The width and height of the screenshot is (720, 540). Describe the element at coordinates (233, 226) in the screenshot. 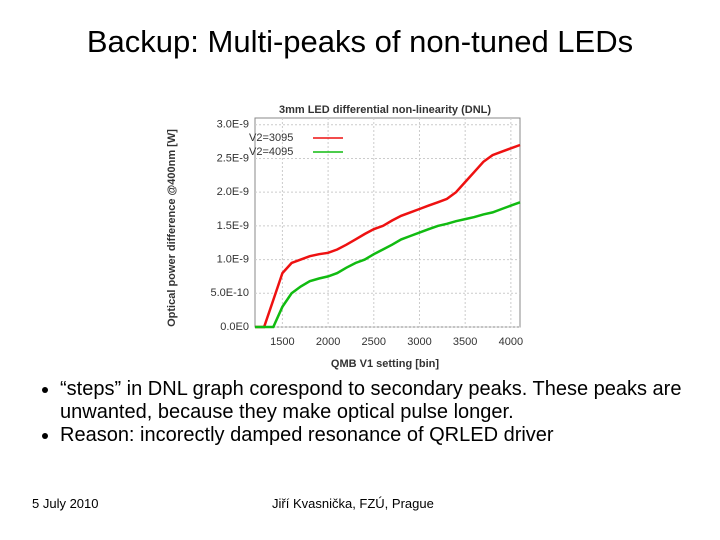

I see `y-tick-label: 1.5E-9` at that location.